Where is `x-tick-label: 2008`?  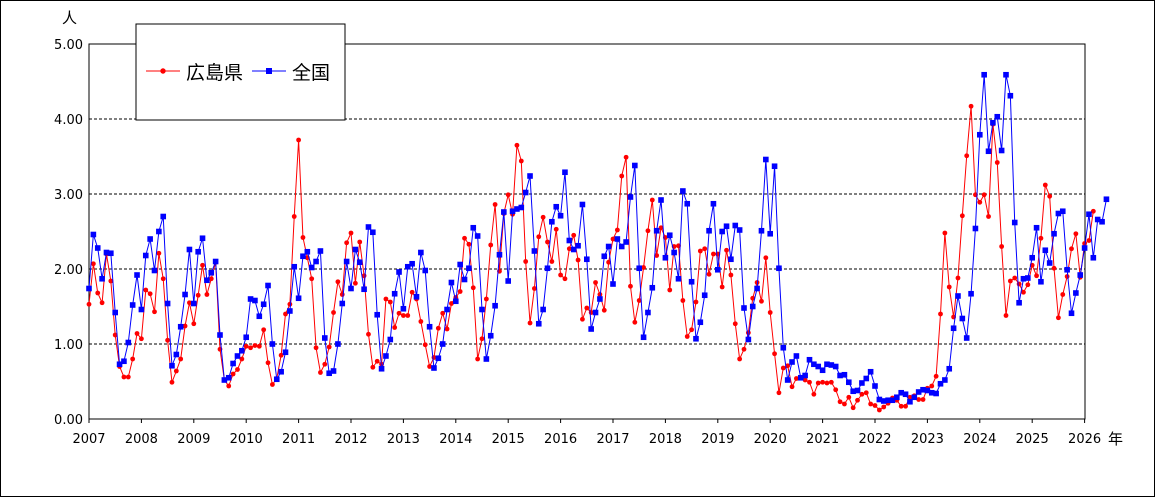
x-tick-label: 2008 is located at coordinates (141, 439).